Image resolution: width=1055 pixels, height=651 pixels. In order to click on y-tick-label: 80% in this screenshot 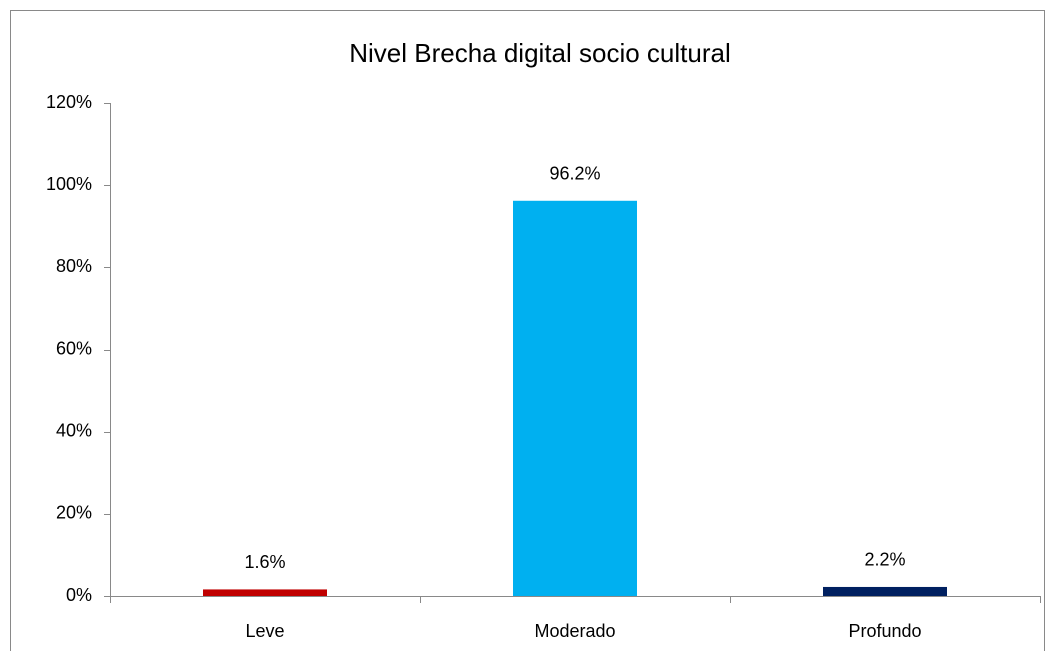, I will do `click(74, 266)`.